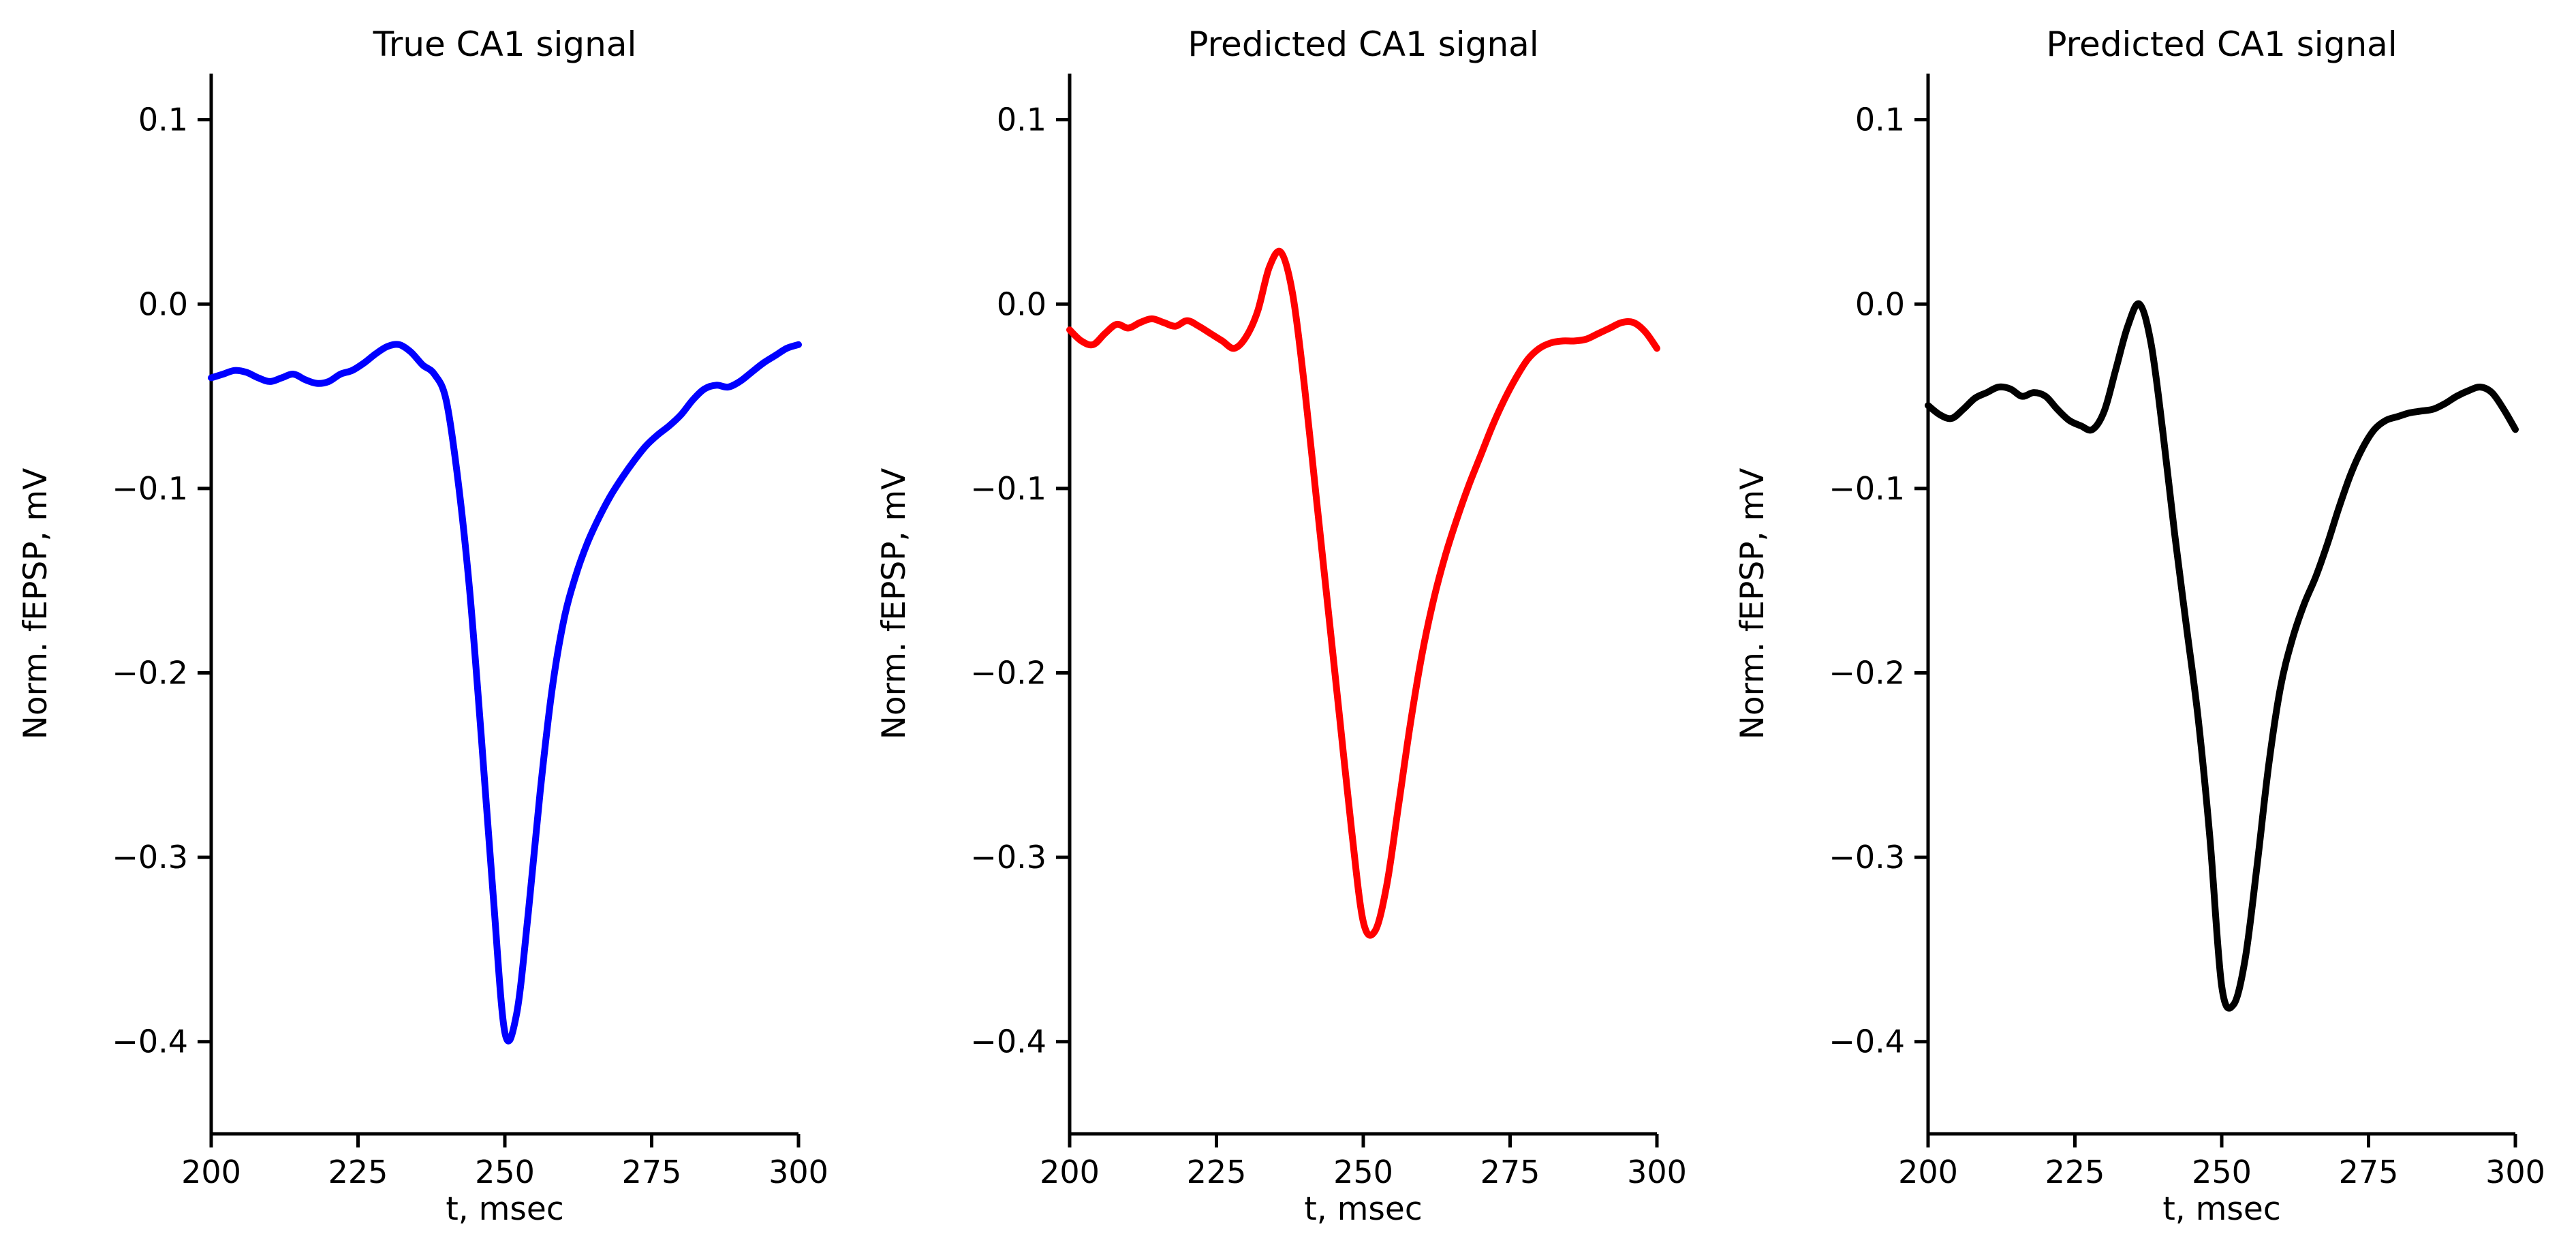 The width and height of the screenshot is (2576, 1249). I want to click on chart-title: True CA1 signal, so click(505, 44).